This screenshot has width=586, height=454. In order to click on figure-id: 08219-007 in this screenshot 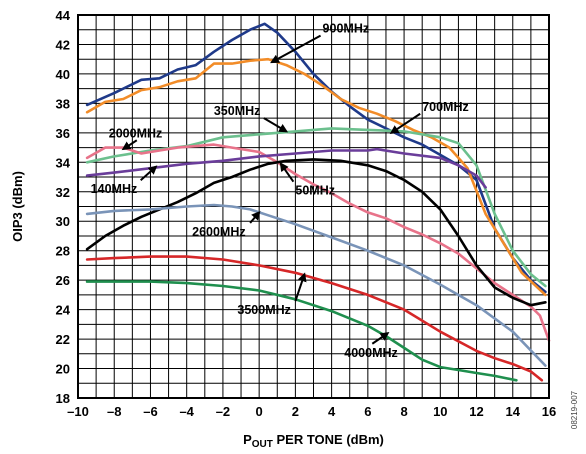, I will do `click(574, 409)`.